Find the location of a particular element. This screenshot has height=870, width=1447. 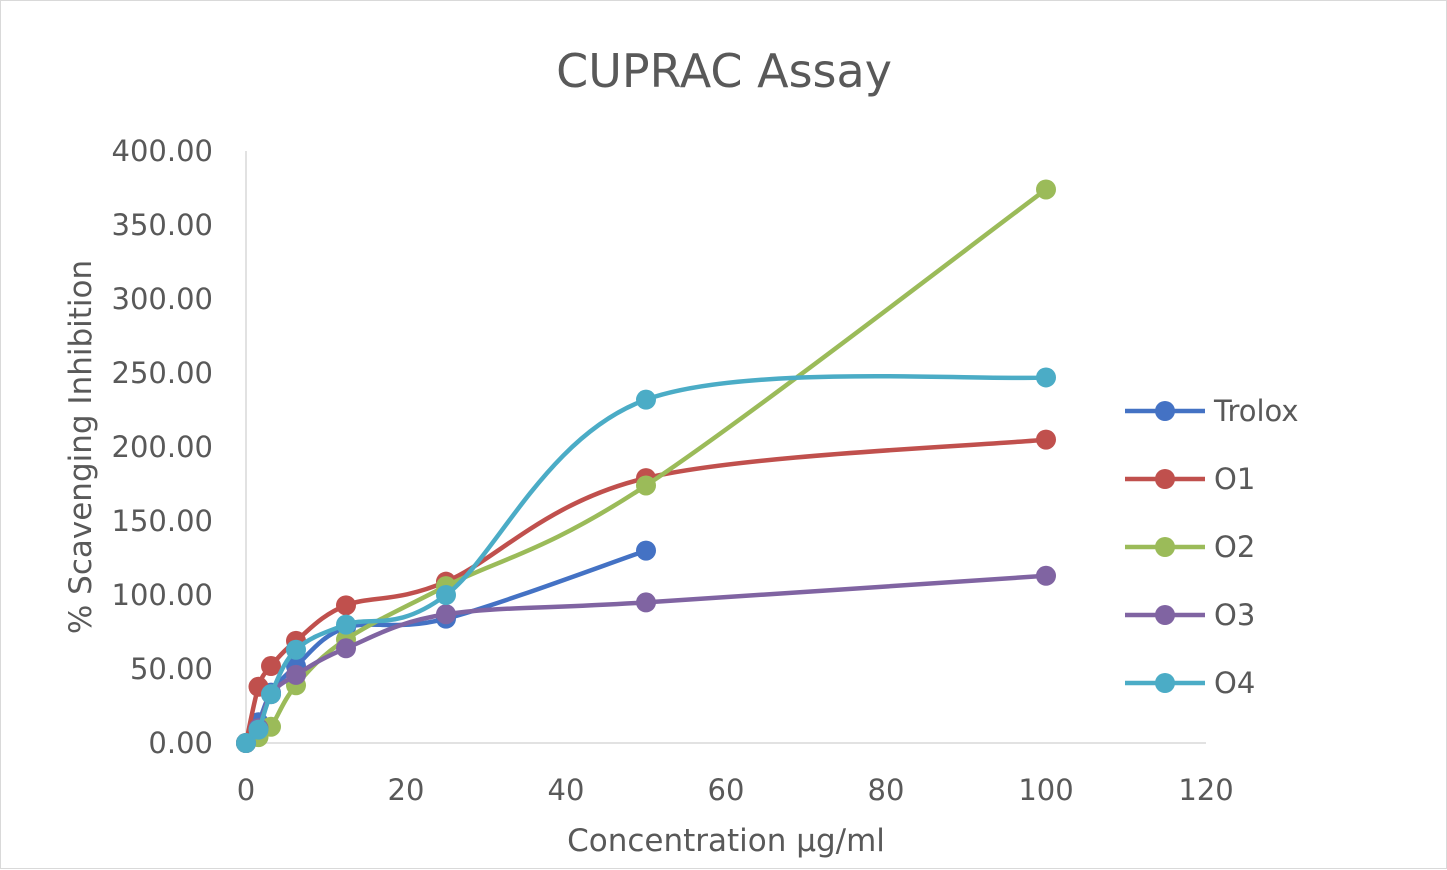

legend-item: O1 is located at coordinates (1190, 479).